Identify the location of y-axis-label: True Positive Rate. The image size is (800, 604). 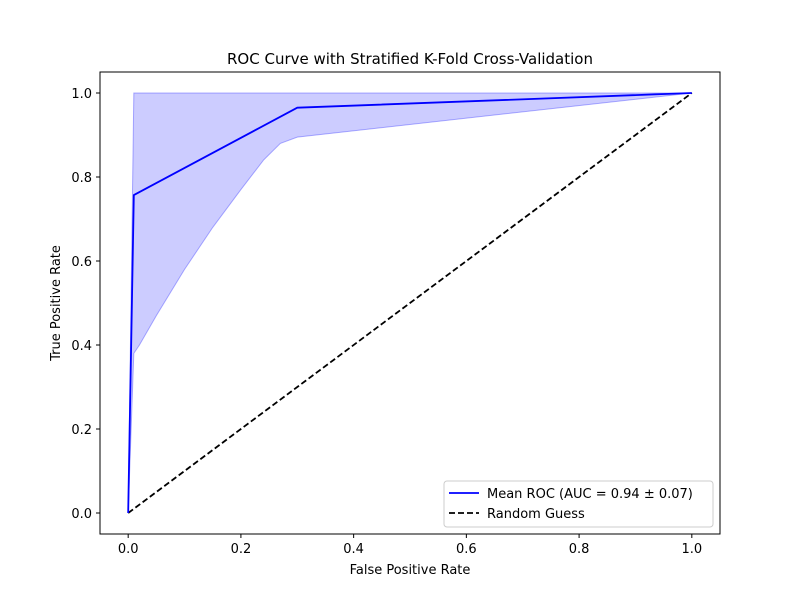
(56, 303).